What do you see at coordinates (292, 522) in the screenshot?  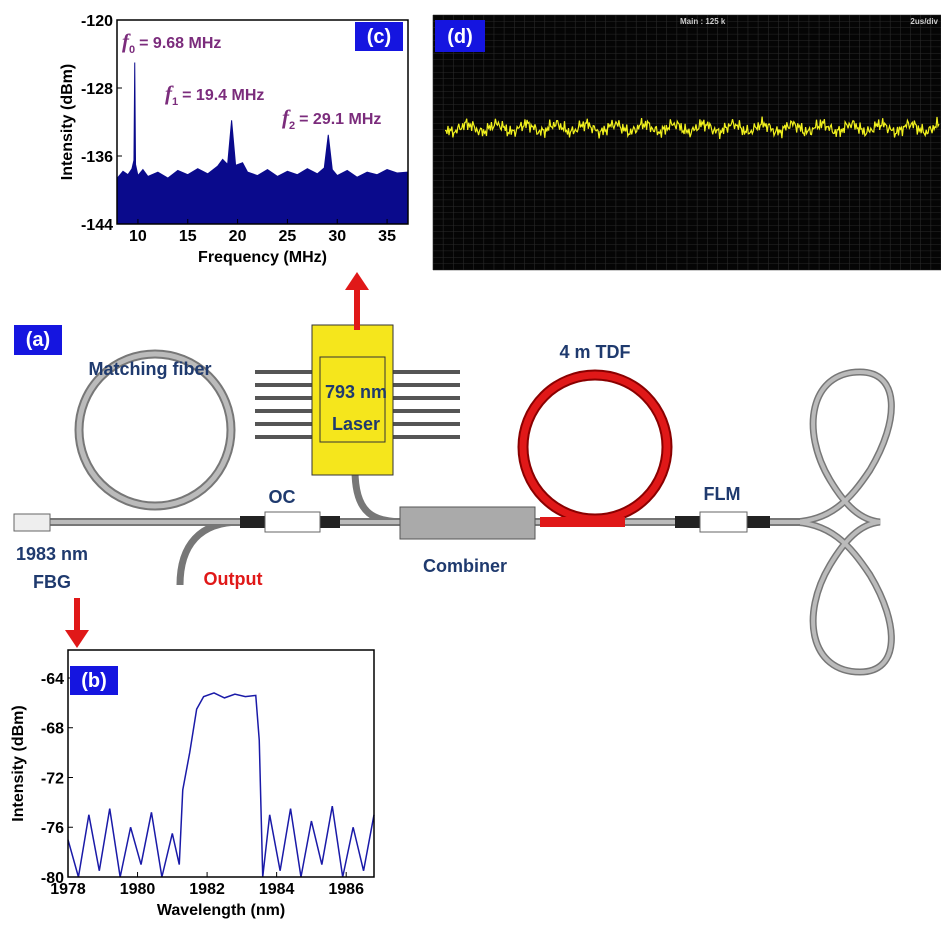 I see `oc-sleeve` at bounding box center [292, 522].